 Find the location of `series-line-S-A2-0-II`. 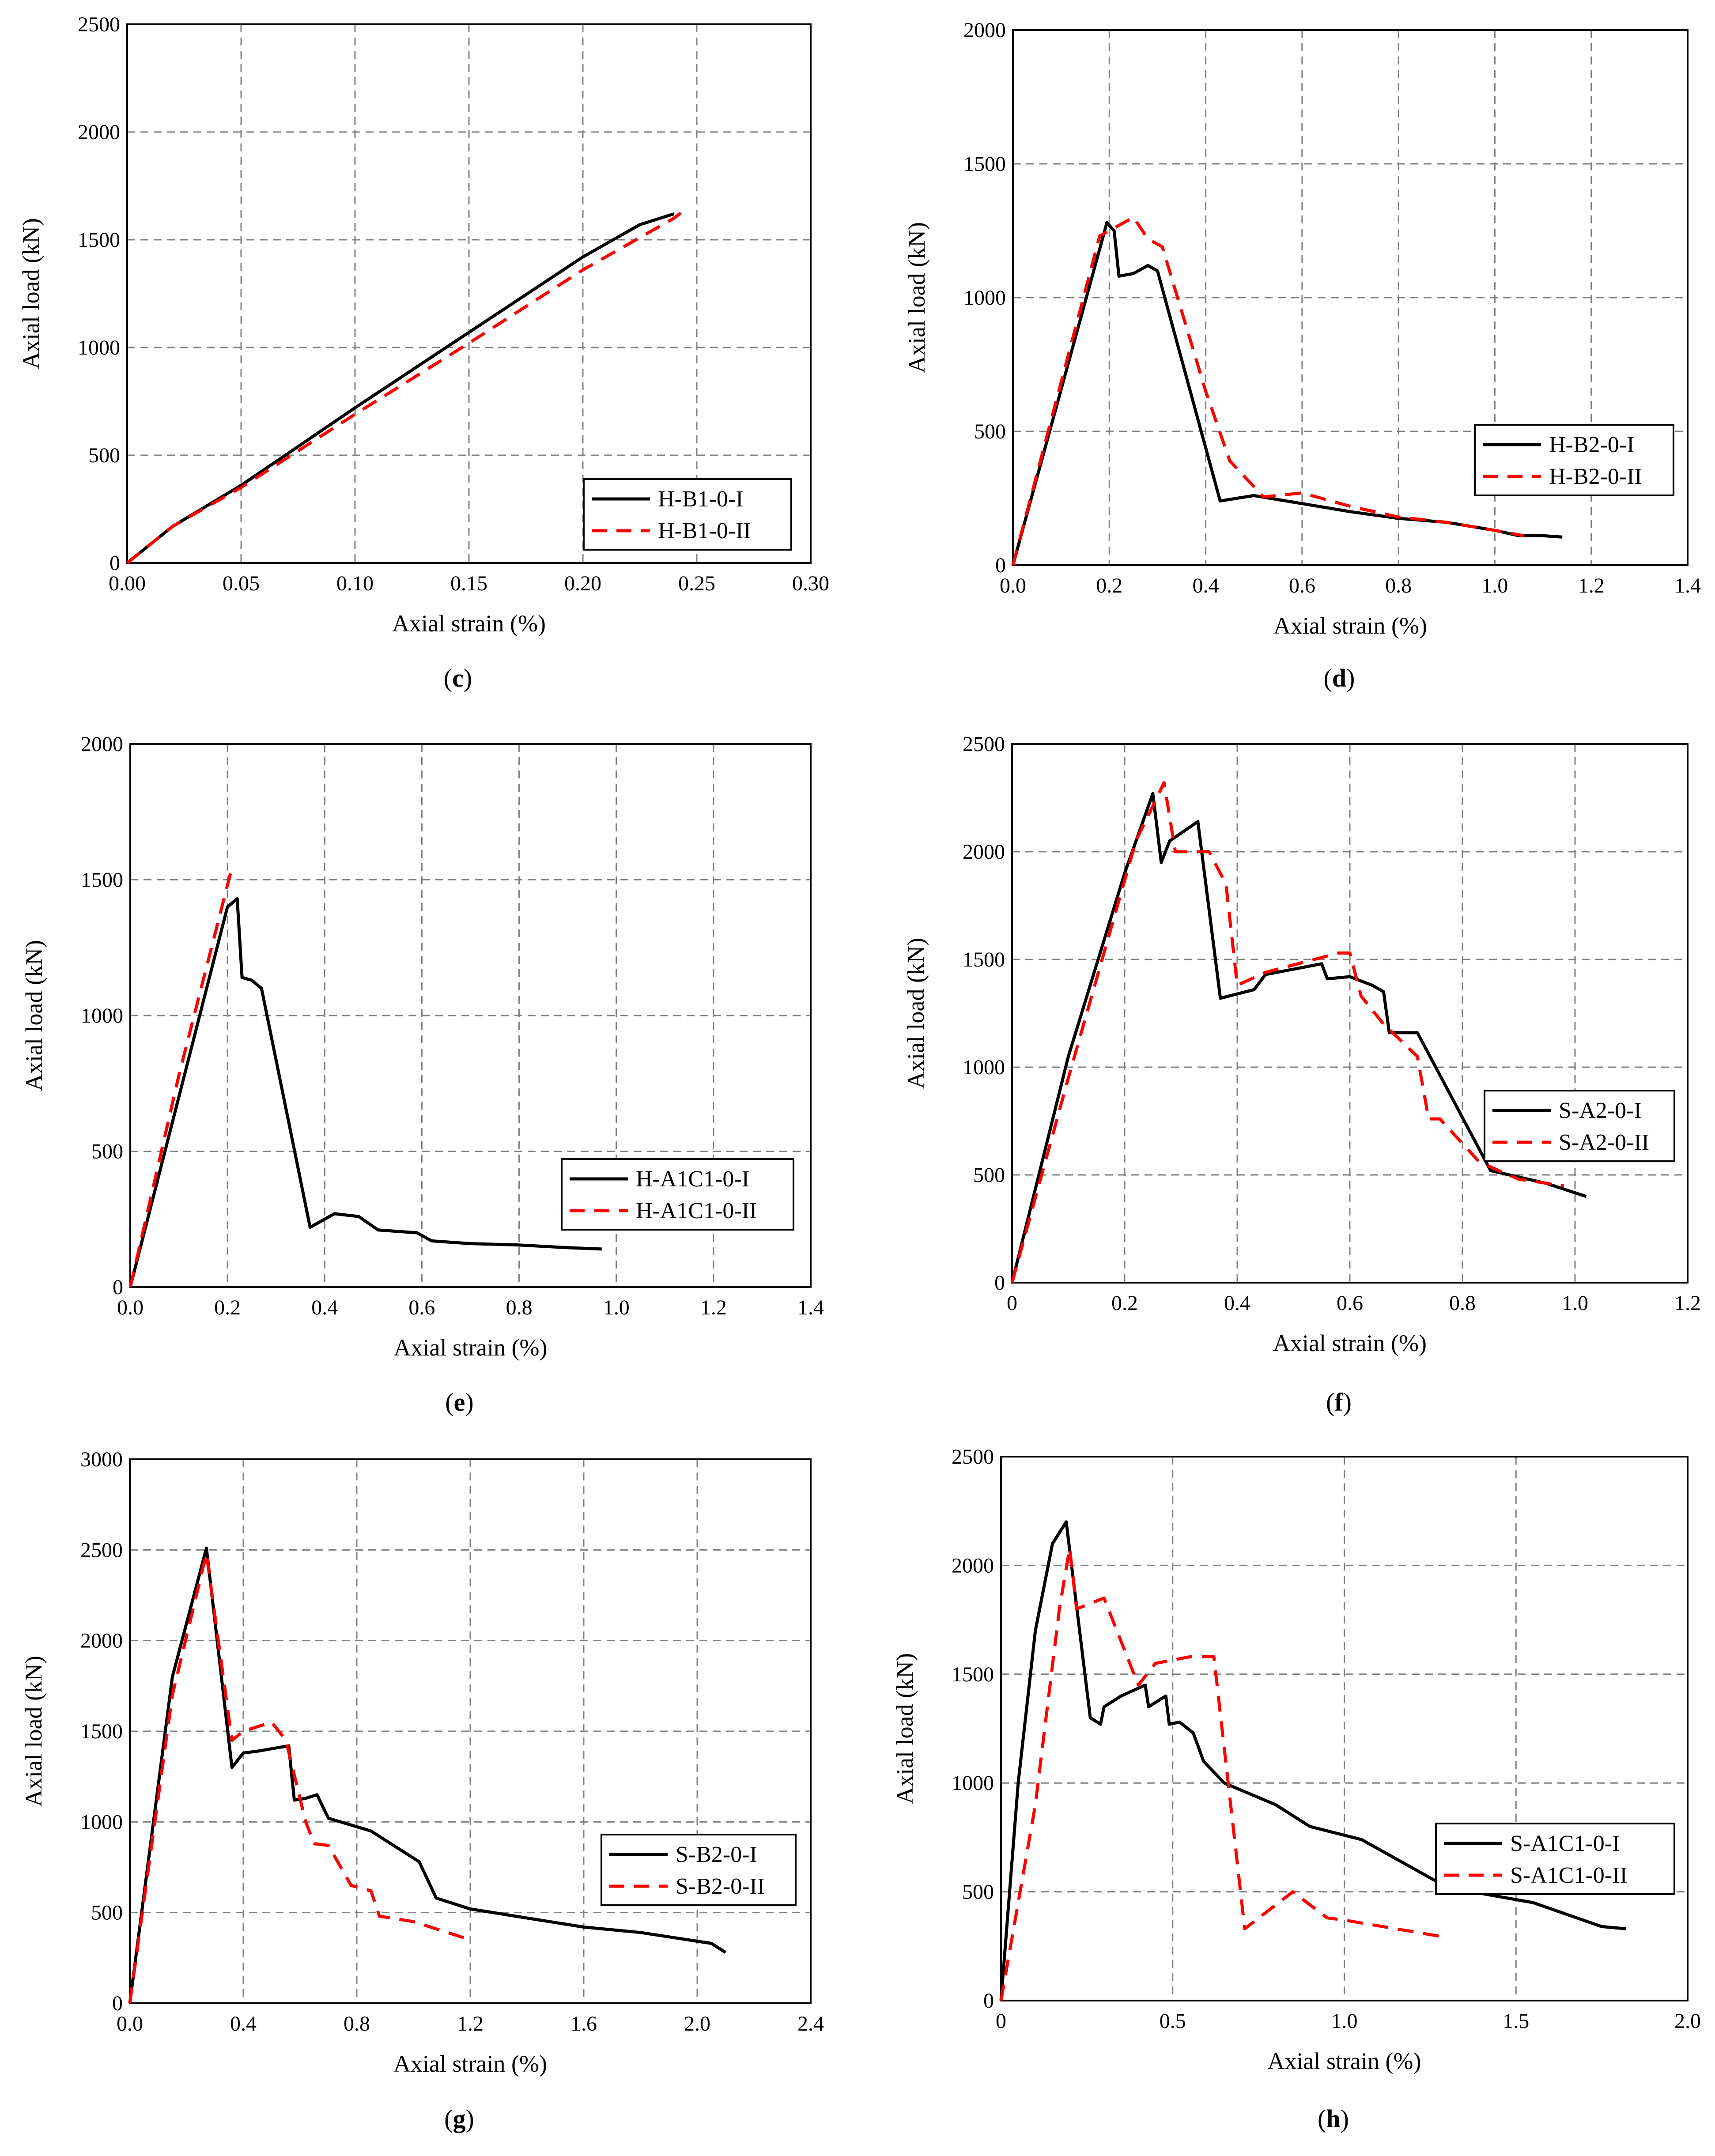

series-line-S-A2-0-II is located at coordinates (1287, 1032).